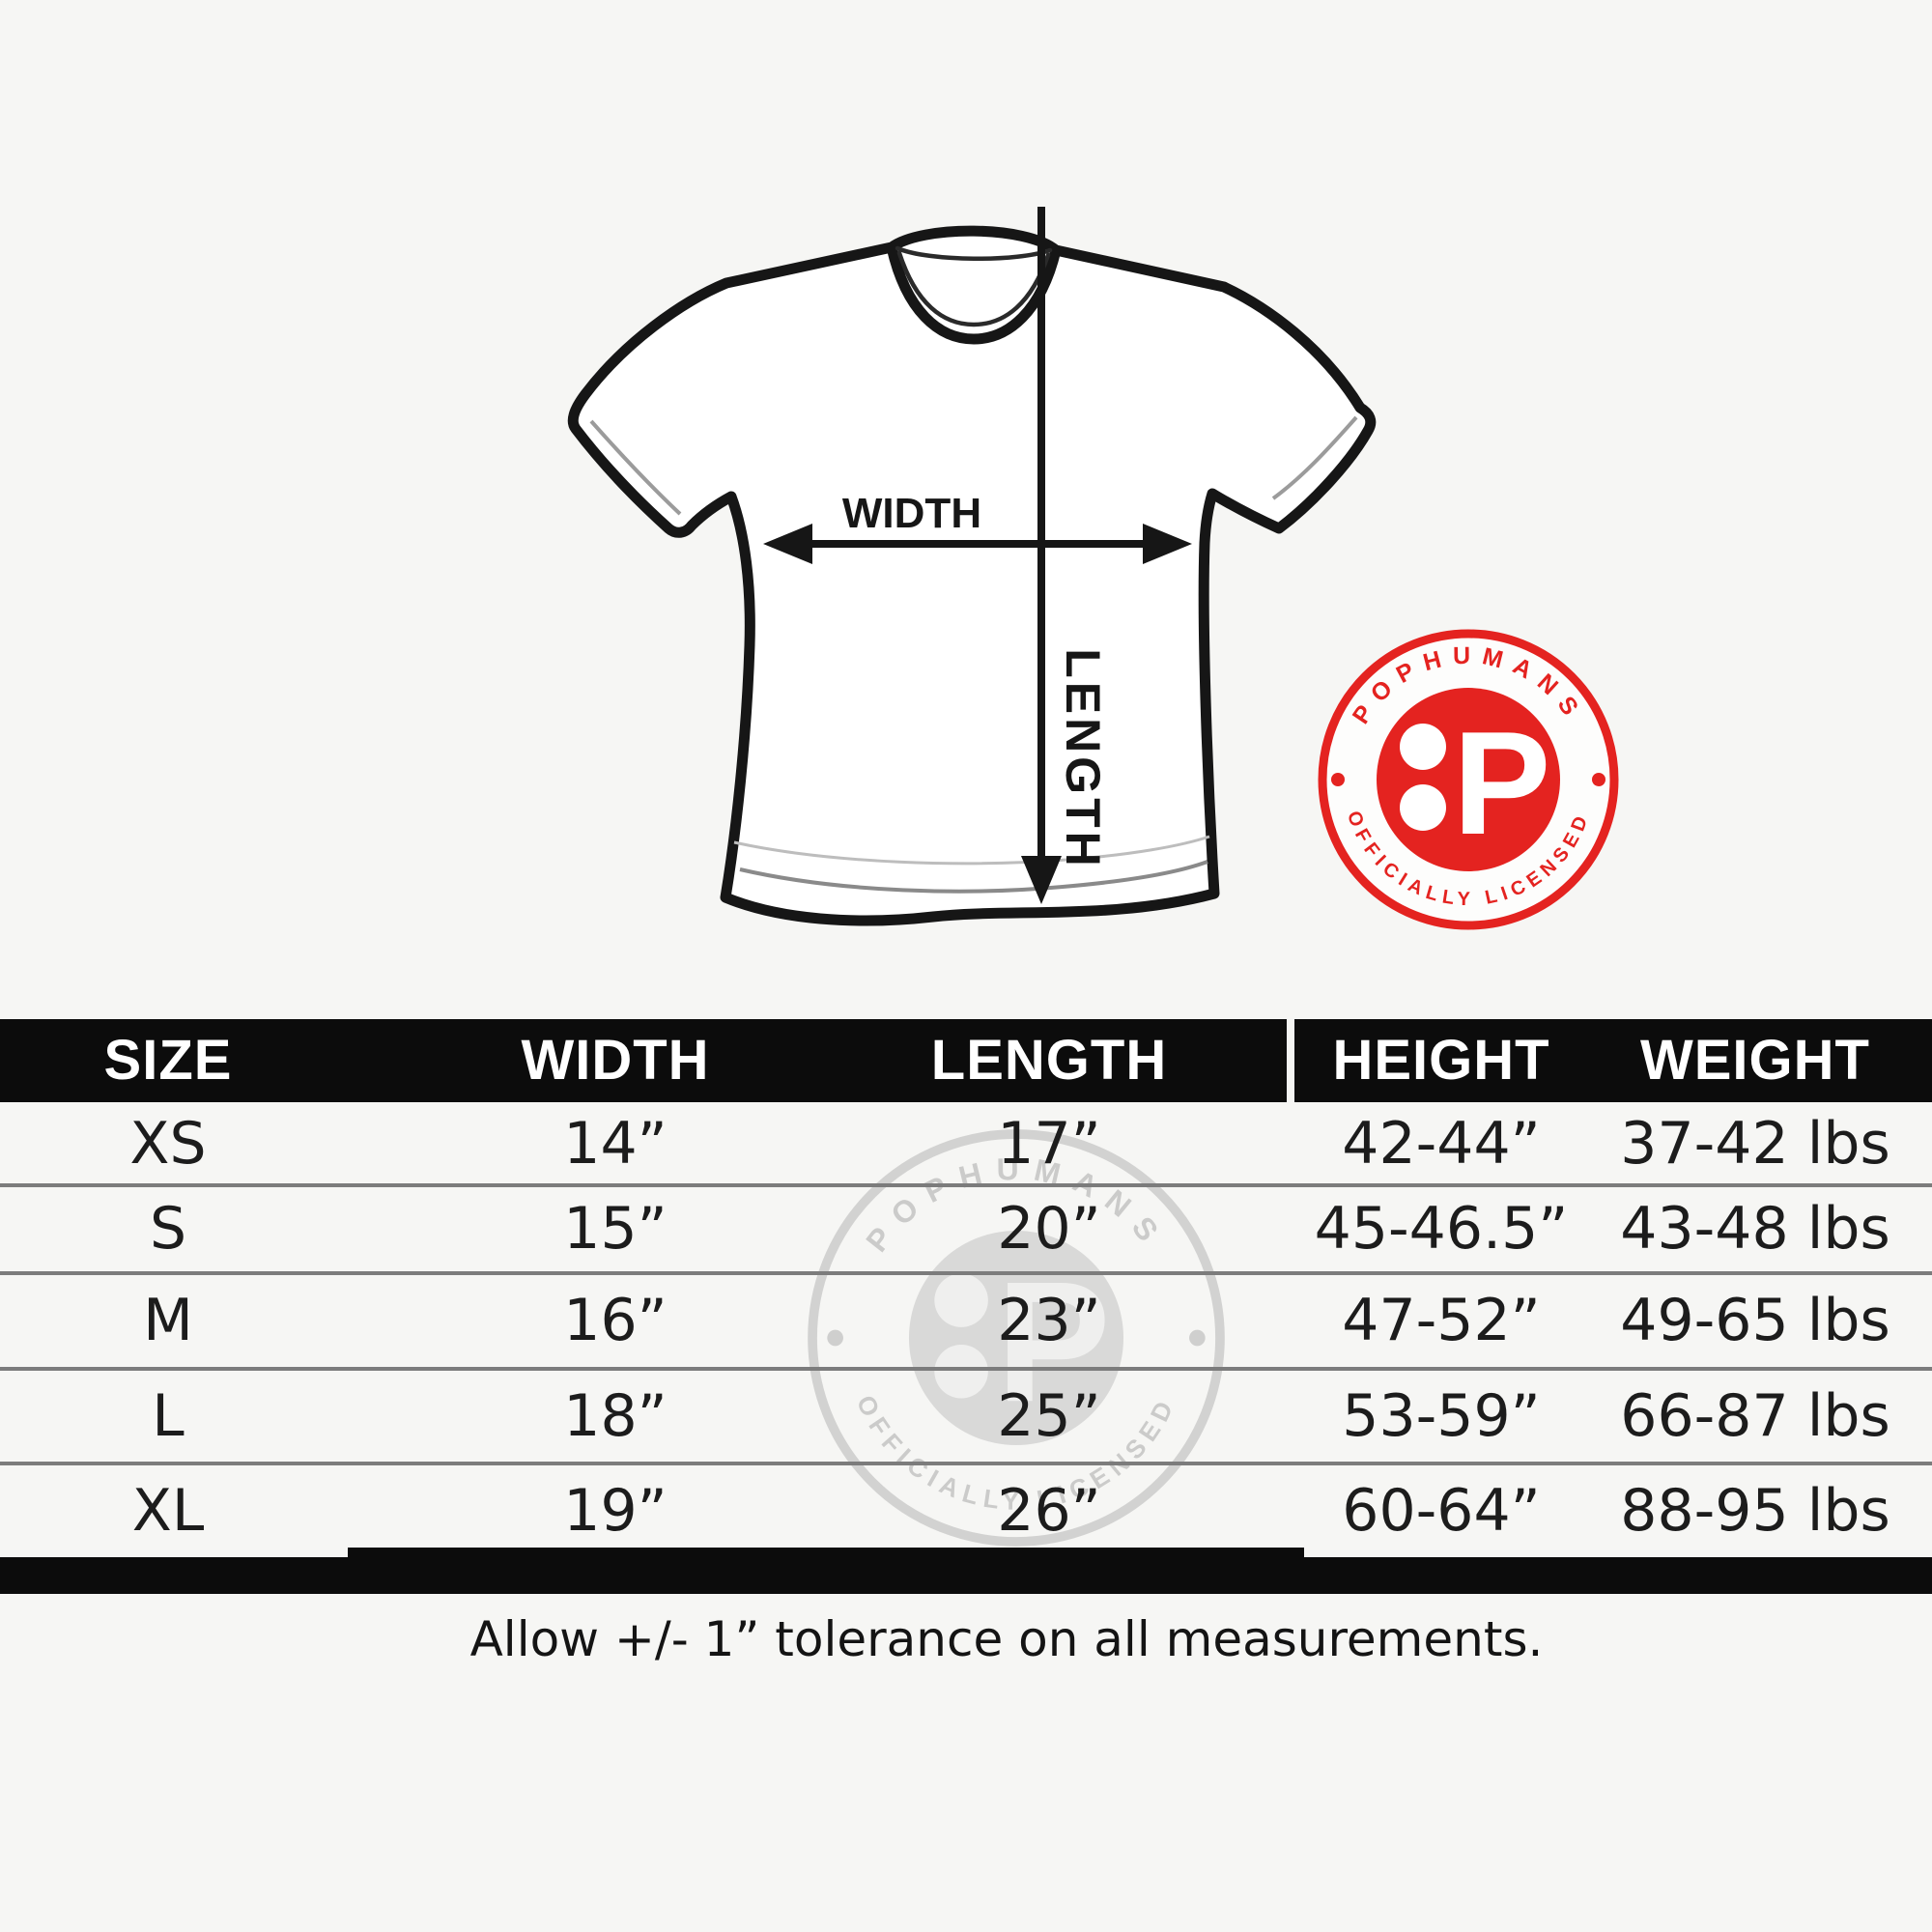 The image size is (1932, 1932). What do you see at coordinates (1755, 1060) in the screenshot?
I see `col-header-weight: WEIGHT` at bounding box center [1755, 1060].